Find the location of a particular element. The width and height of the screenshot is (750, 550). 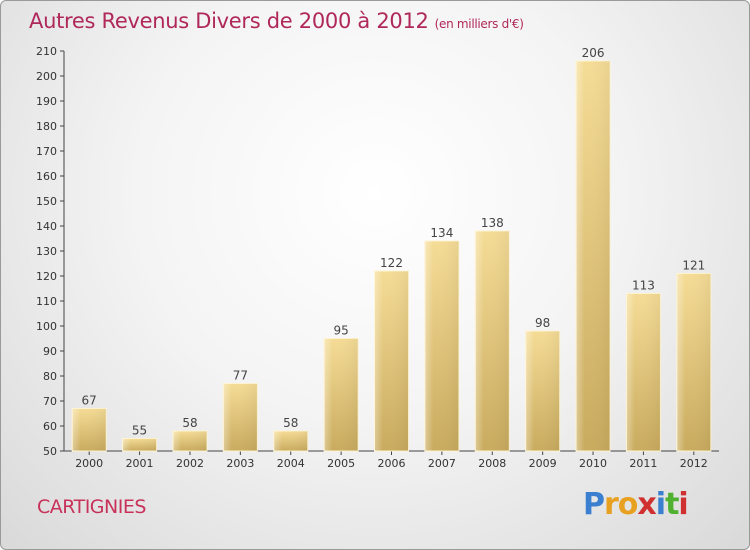

y-tick-label: 180 is located at coordinates (46, 126).